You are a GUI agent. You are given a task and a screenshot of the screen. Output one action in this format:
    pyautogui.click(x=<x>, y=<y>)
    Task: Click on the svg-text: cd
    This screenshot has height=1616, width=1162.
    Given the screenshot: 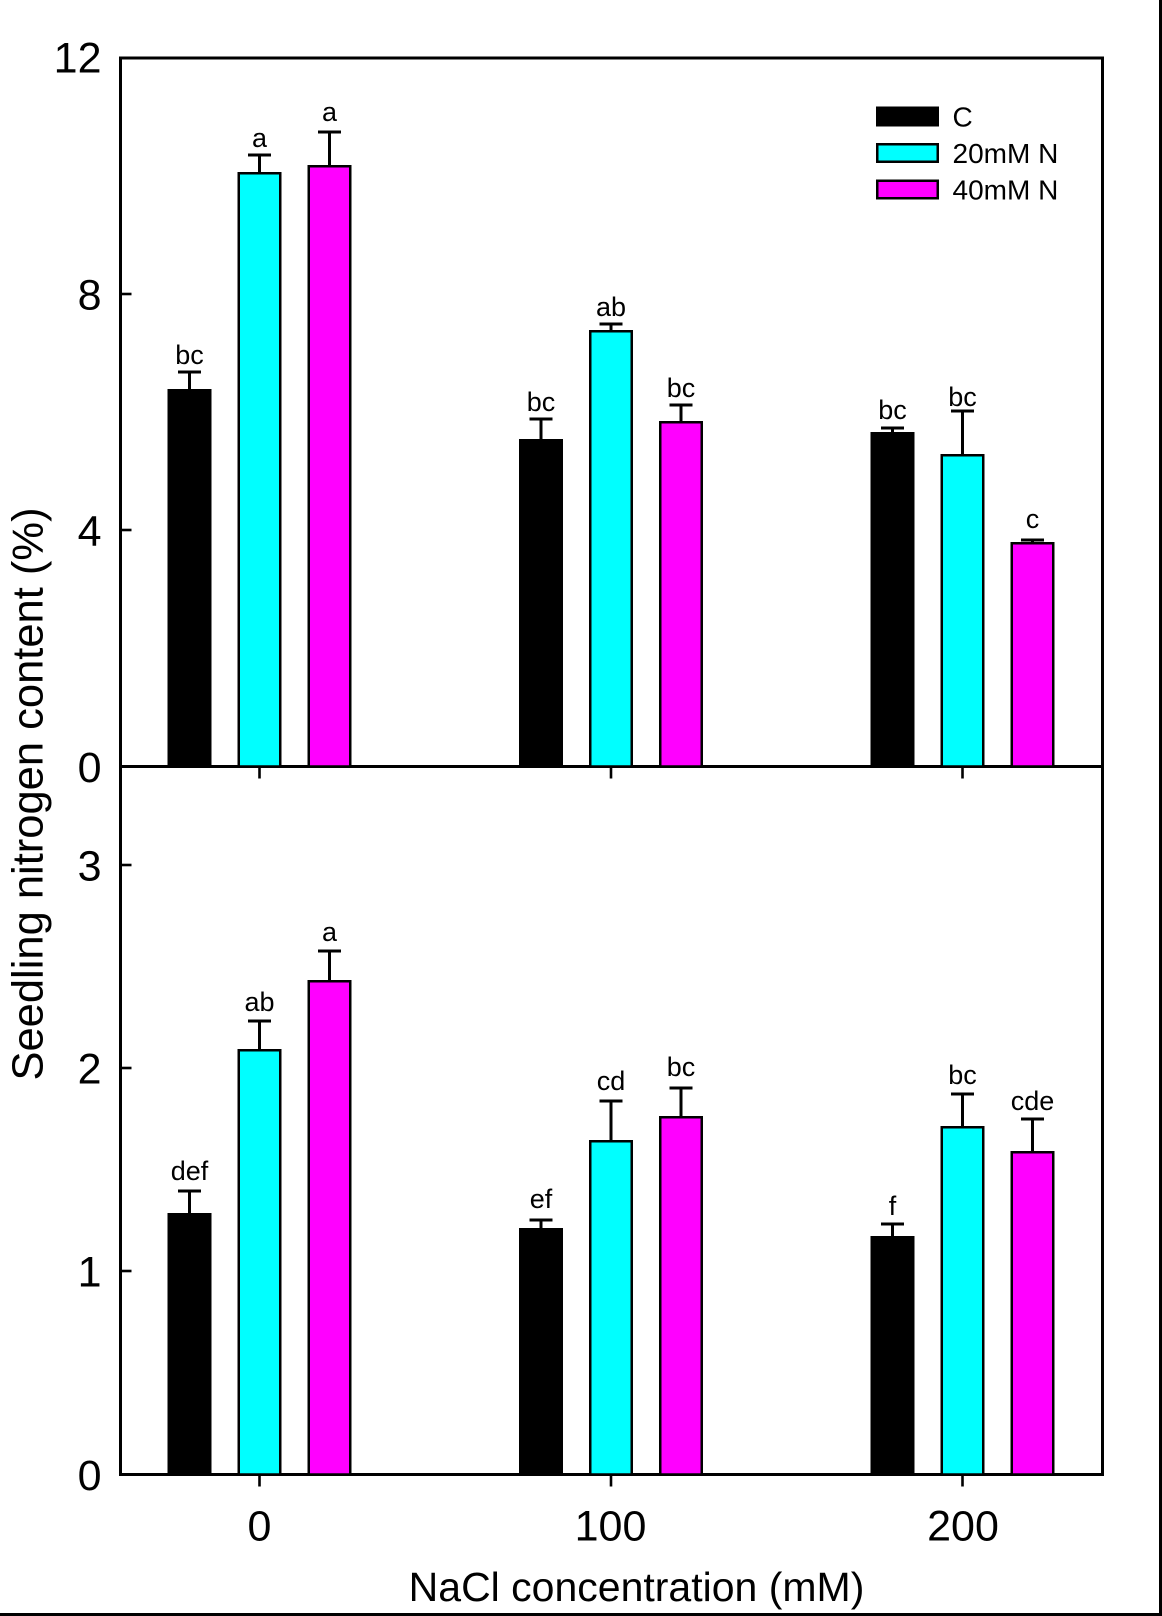 What is the action you would take?
    pyautogui.click(x=611, y=1081)
    